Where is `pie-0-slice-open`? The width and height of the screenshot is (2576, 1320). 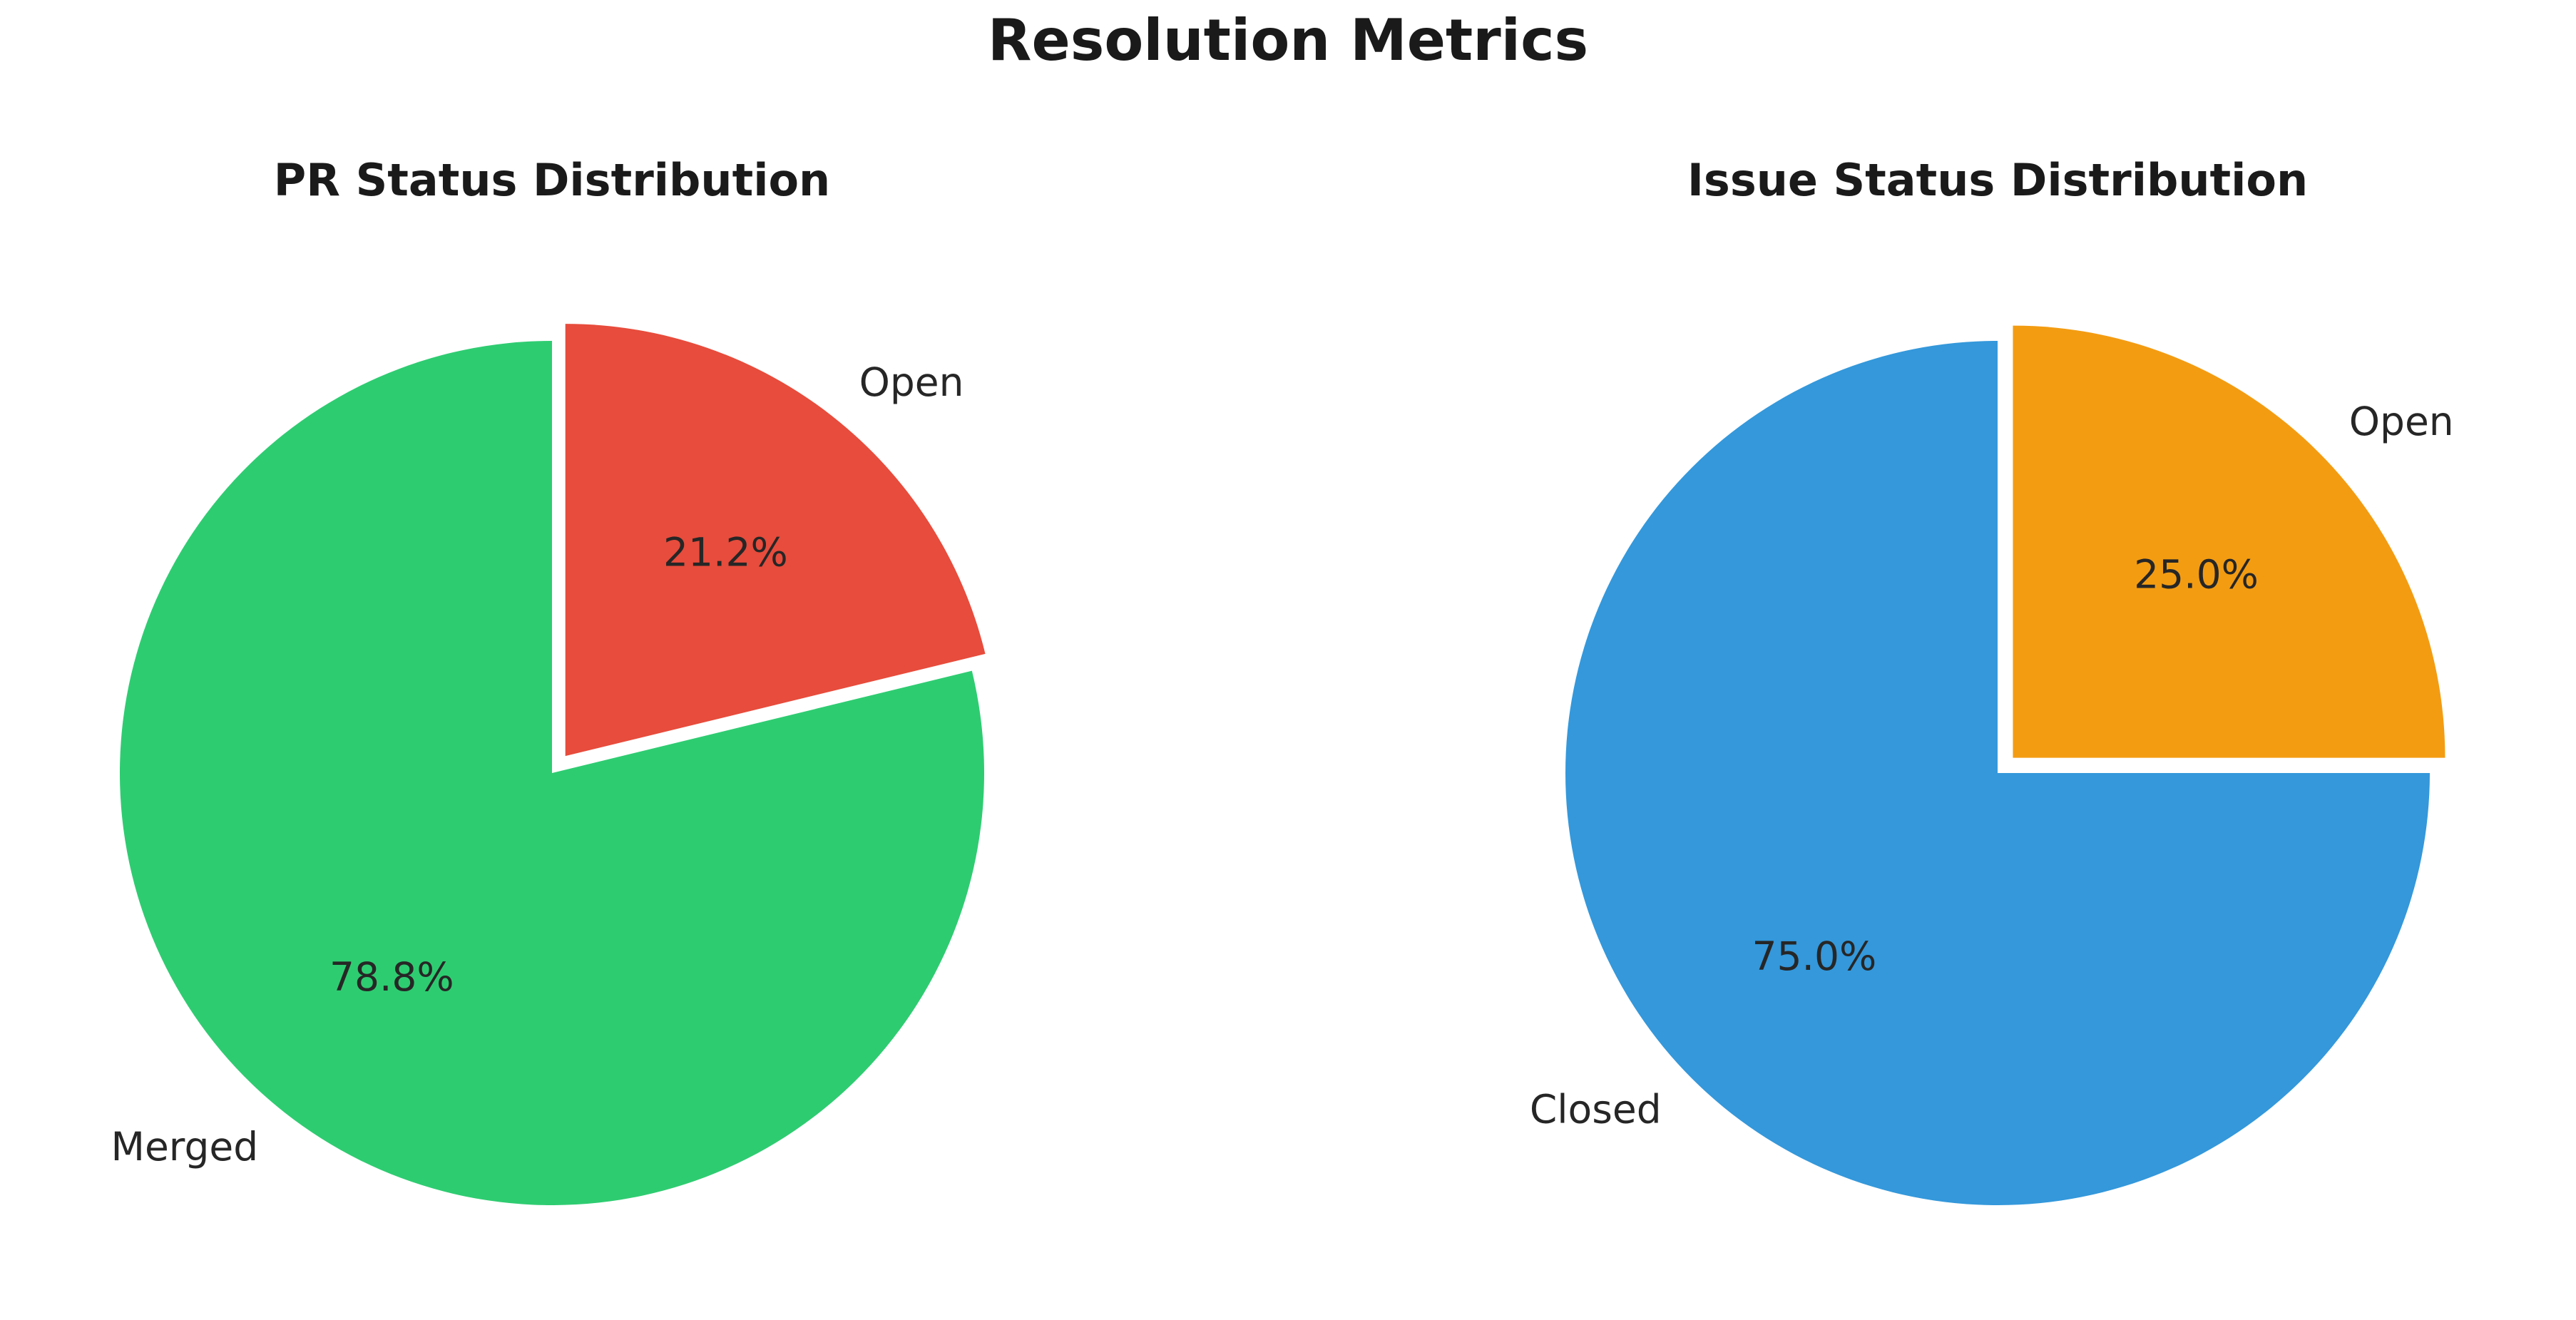
pie-0-slice-open is located at coordinates (776, 540).